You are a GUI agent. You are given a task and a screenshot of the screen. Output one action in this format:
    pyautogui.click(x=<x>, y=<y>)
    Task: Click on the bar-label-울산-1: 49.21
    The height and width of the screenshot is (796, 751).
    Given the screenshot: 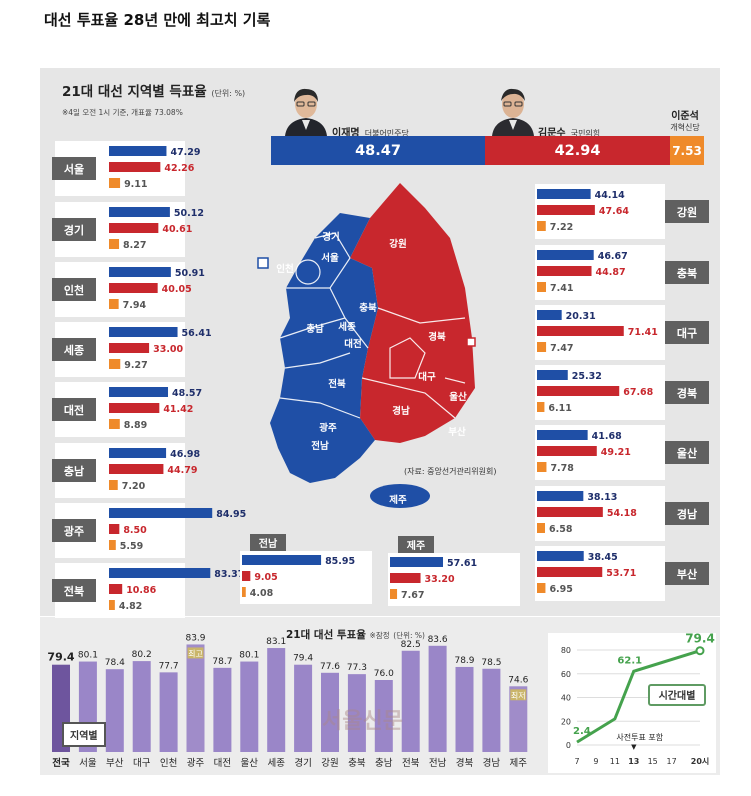 What is the action you would take?
    pyautogui.click(x=616, y=452)
    